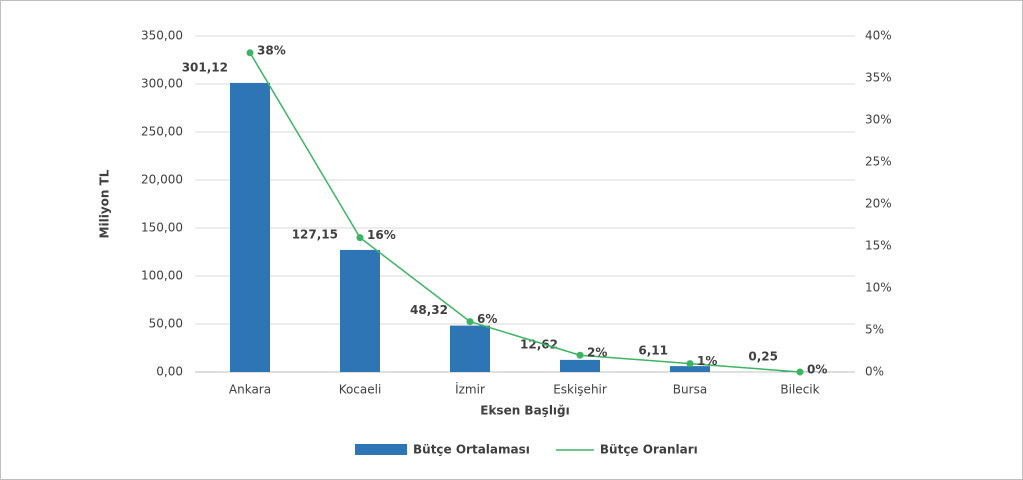  I want to click on y2-tick-label: 5%, so click(874, 330).